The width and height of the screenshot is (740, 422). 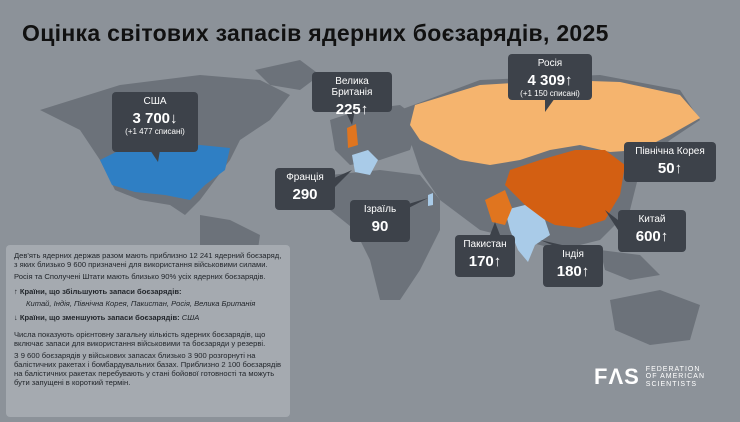 I want to click on warhead-count: 4 309↑, so click(x=550, y=80).